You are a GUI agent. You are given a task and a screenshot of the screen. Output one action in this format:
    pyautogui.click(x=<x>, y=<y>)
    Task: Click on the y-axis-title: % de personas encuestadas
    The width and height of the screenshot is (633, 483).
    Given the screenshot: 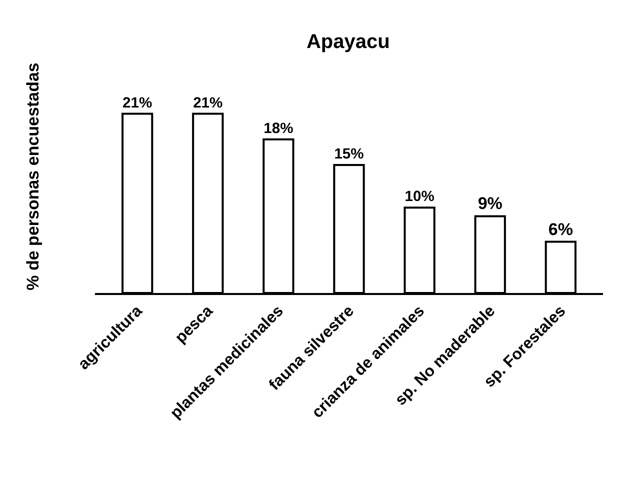 What is the action you would take?
    pyautogui.click(x=33, y=176)
    